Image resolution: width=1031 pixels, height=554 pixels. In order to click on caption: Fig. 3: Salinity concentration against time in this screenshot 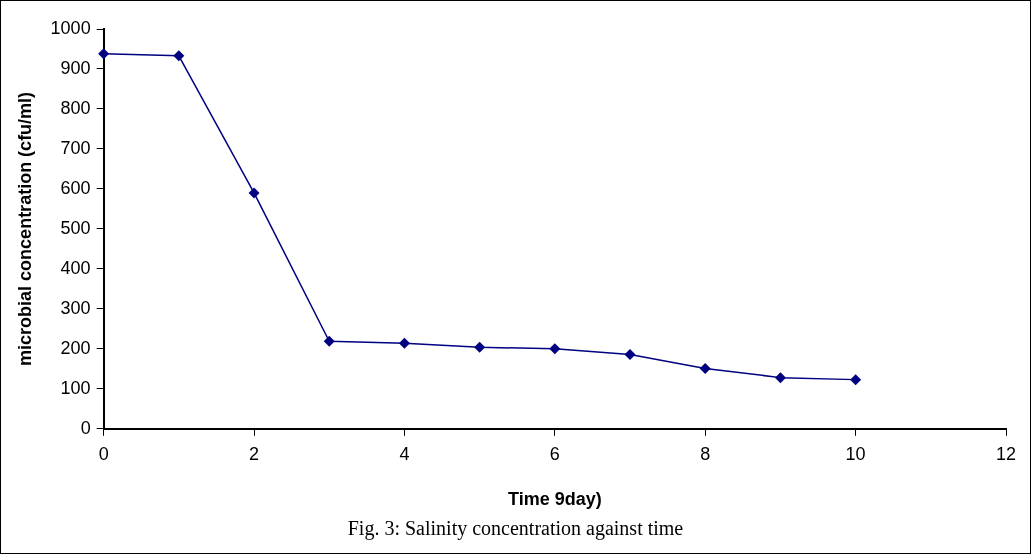, I will do `click(515, 528)`.